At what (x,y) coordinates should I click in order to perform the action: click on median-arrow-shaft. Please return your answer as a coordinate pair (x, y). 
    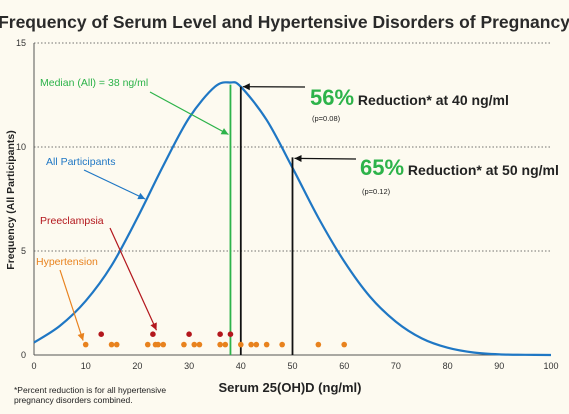
    Looking at the image, I should click on (189, 113).